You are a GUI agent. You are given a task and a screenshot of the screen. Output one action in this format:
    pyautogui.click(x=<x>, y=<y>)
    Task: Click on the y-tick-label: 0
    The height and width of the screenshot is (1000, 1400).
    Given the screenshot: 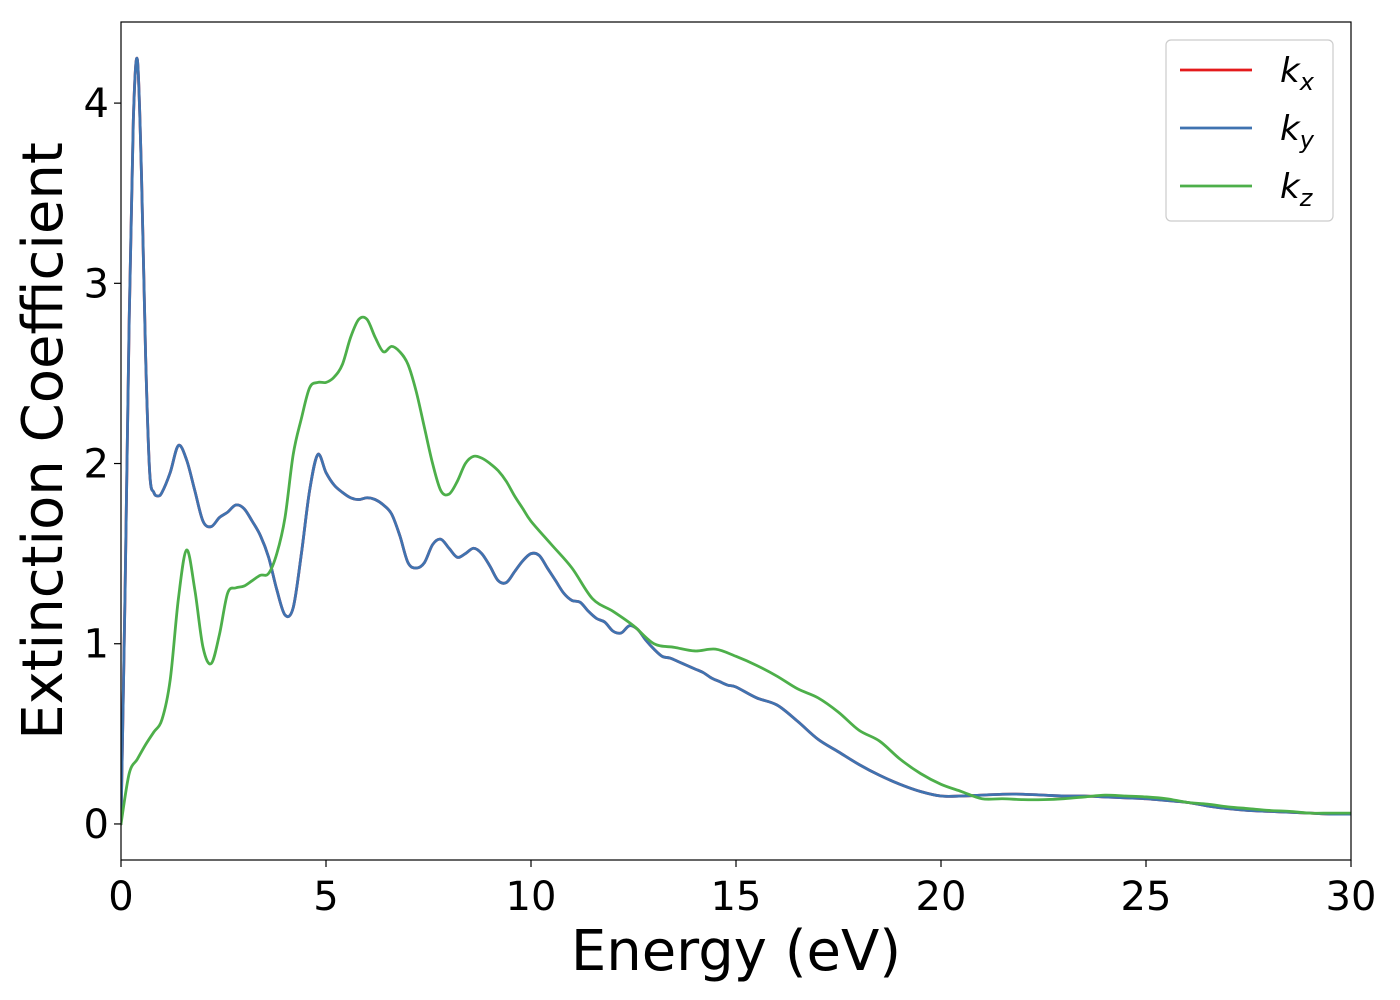 What is the action you would take?
    pyautogui.click(x=96, y=825)
    